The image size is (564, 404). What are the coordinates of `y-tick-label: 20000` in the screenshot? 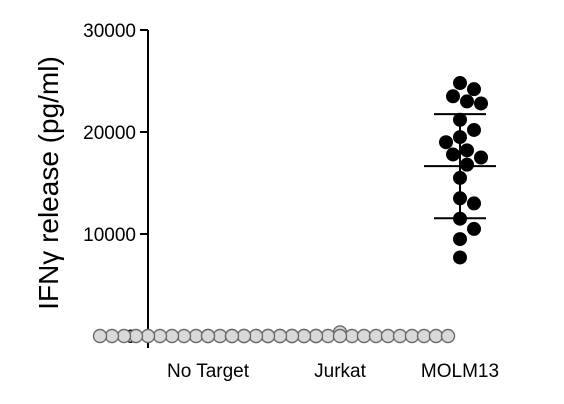 It's located at (109, 133).